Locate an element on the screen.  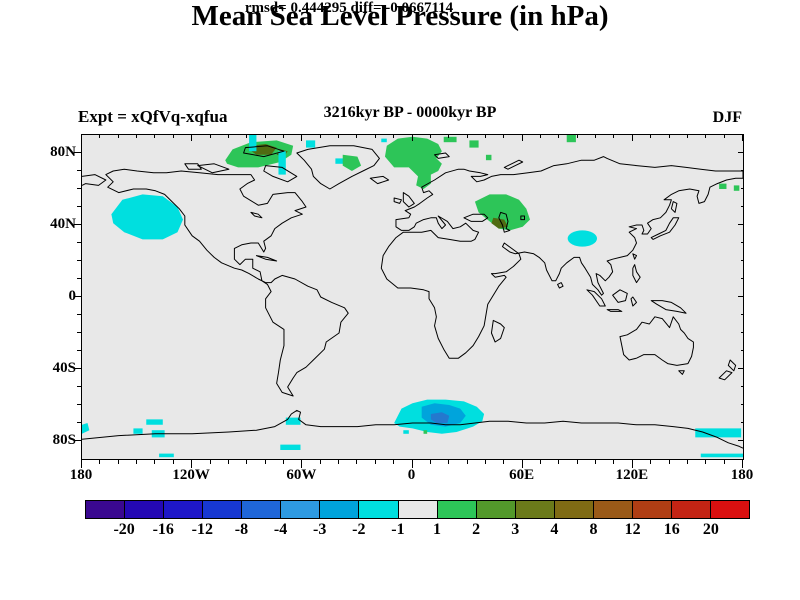
anomaly-region-antarctic-peninsula-cyan is located at coordinates (293, 421).